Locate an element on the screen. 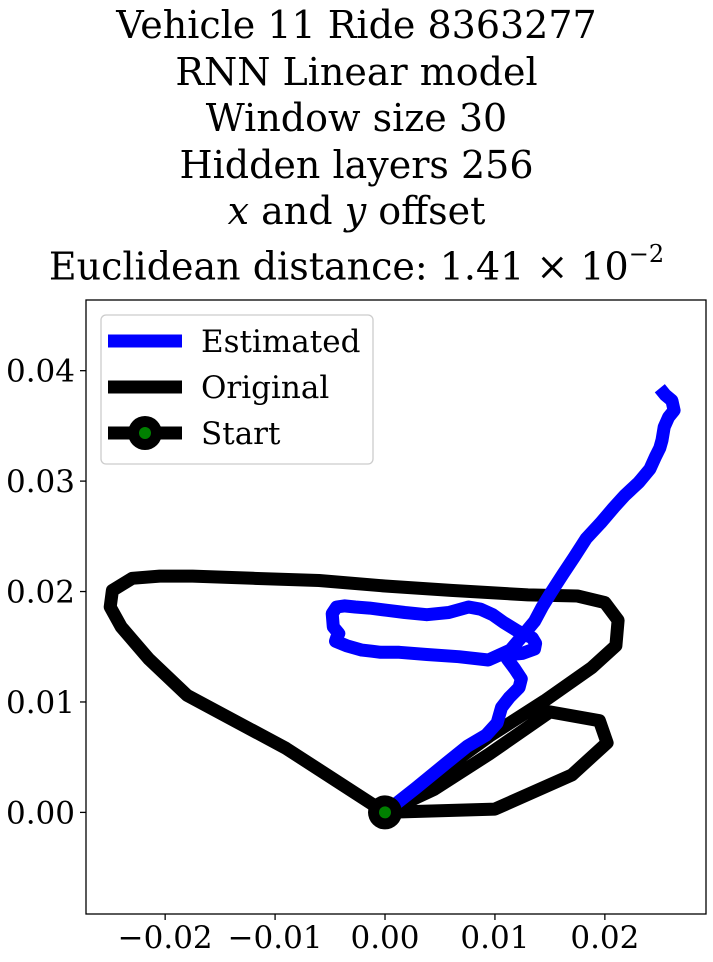  title-line-vehicle: Vehicle 11 Ride 8363277 is located at coordinates (356, 25).